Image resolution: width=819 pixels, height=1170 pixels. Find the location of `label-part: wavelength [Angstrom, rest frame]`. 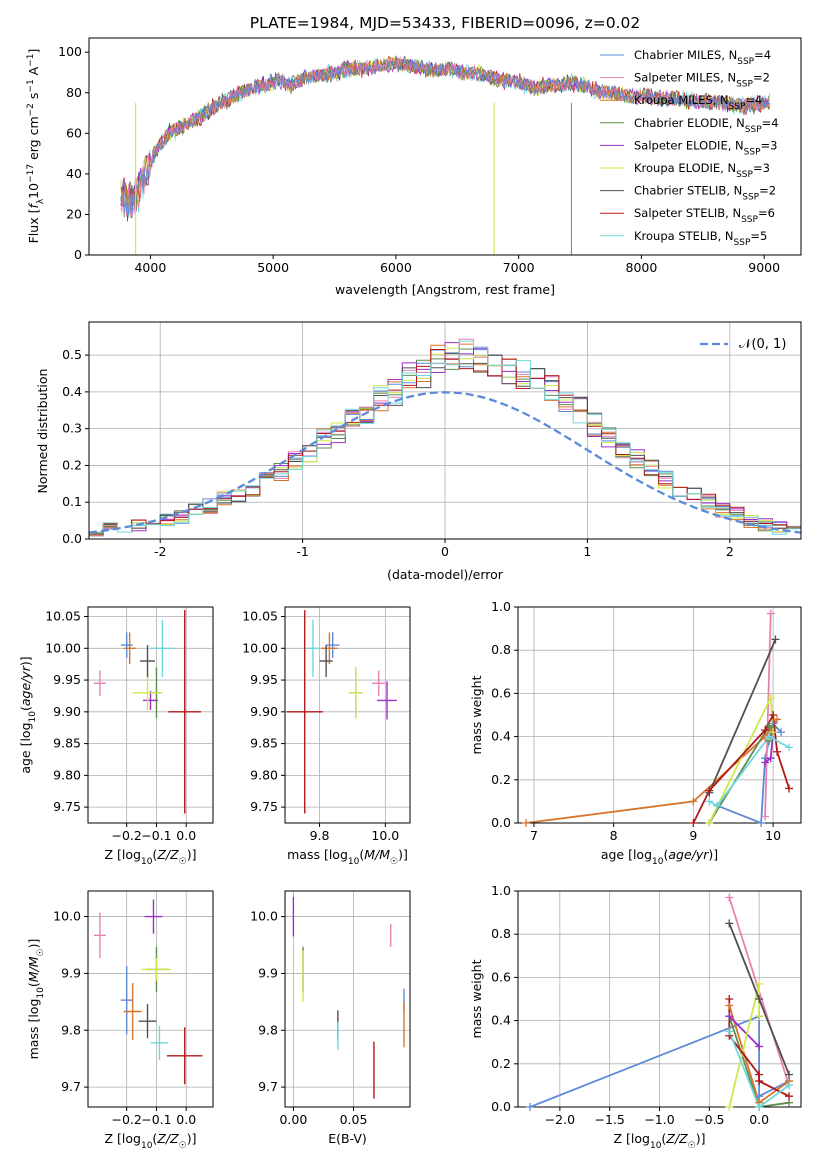

label-part: wavelength [Angstrom, rest frame] is located at coordinates (445, 289).